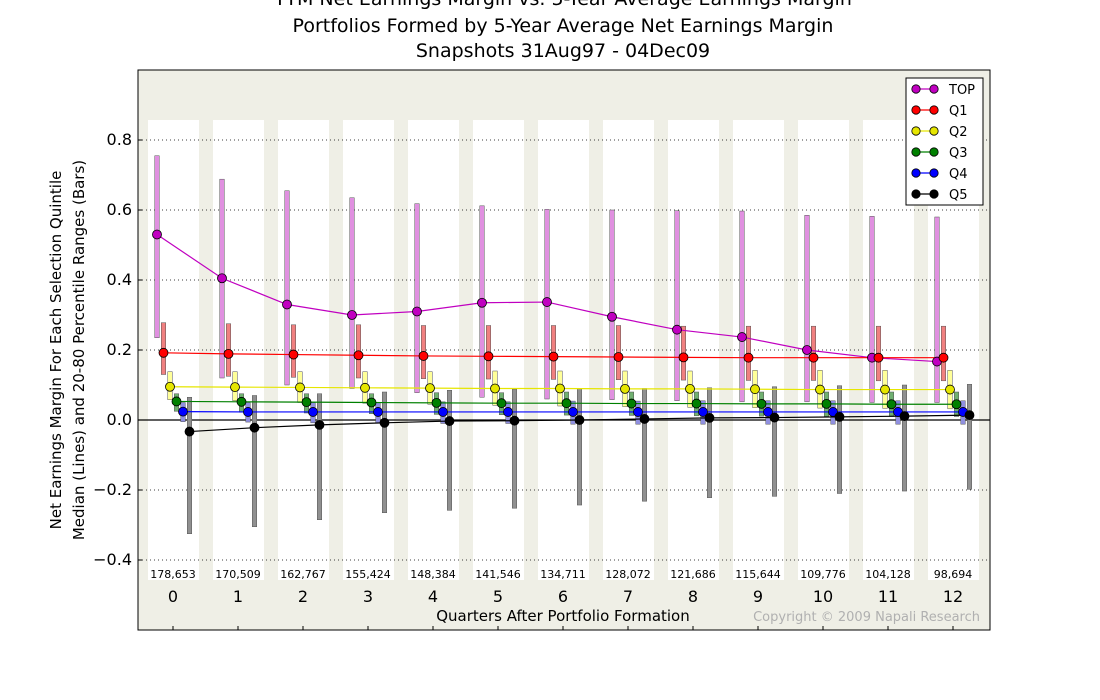  What do you see at coordinates (677, 329) in the screenshot?
I see `point-top-q8` at bounding box center [677, 329].